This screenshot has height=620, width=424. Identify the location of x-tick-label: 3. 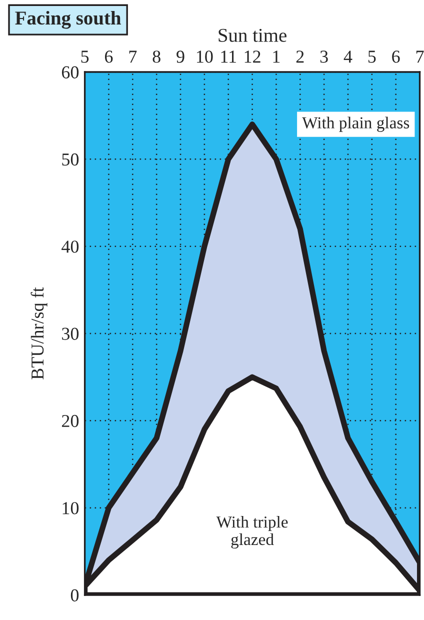
(324, 56).